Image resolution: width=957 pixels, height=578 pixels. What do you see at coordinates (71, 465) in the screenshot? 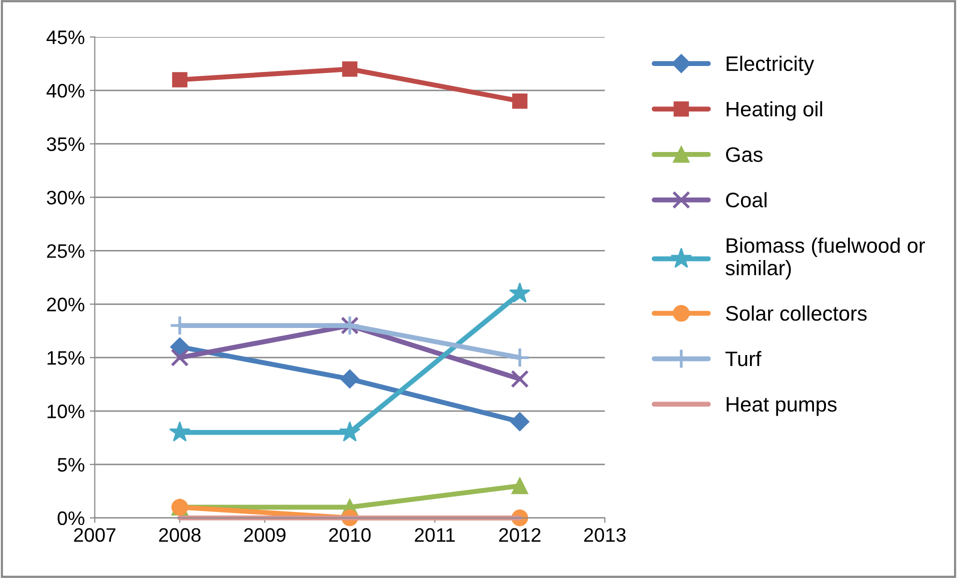
I see `y-tick-label: 5%` at bounding box center [71, 465].